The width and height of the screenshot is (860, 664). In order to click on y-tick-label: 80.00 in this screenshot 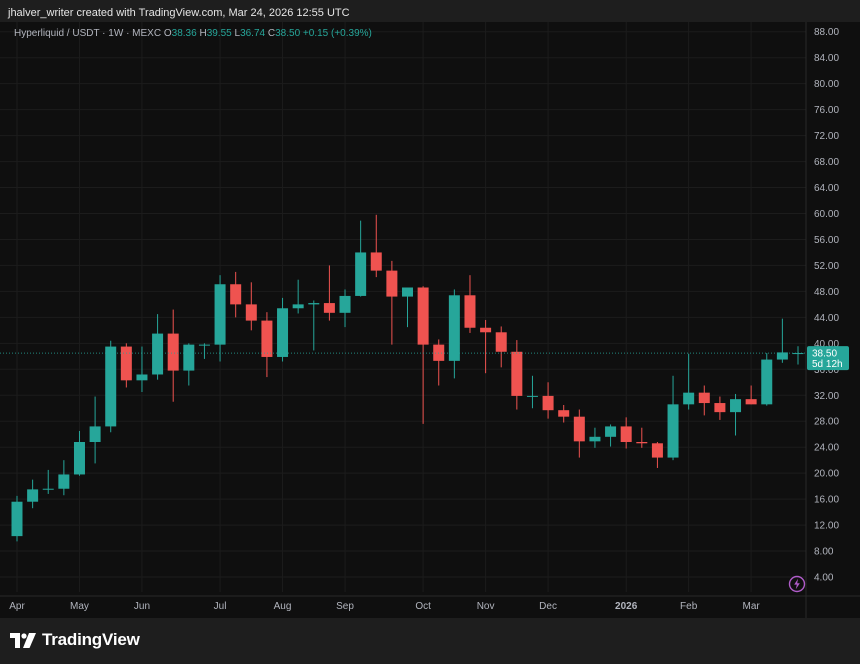, I will do `click(826, 84)`.